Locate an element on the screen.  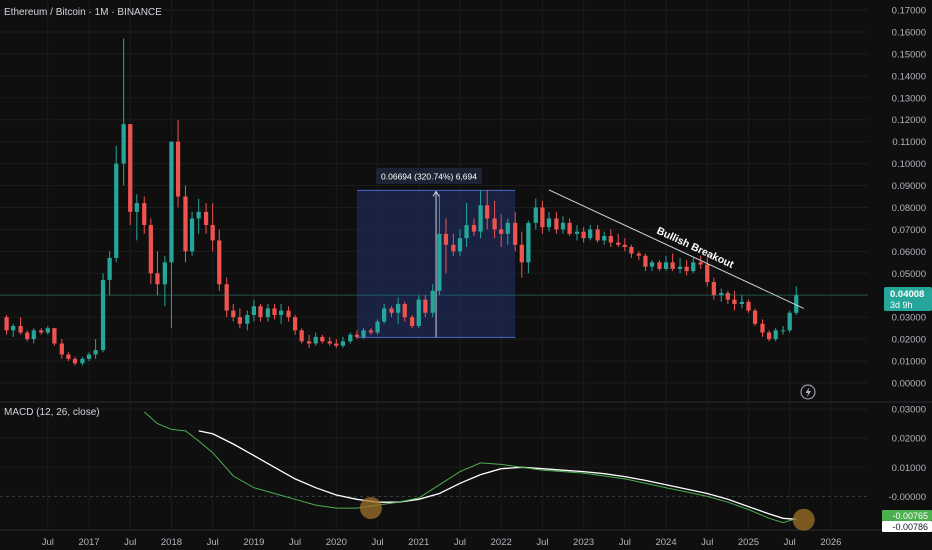
trendline is located at coordinates (676, 249).